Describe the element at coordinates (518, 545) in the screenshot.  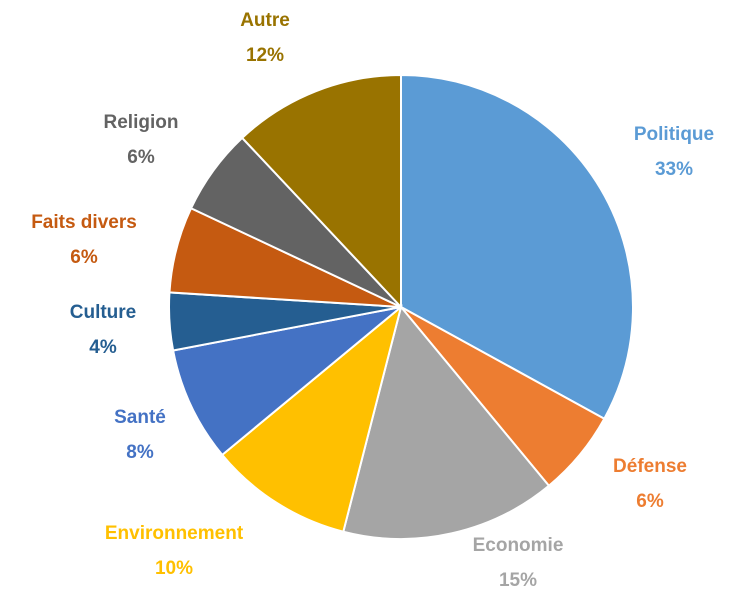
I see `slice-label-economie: Economie` at that location.